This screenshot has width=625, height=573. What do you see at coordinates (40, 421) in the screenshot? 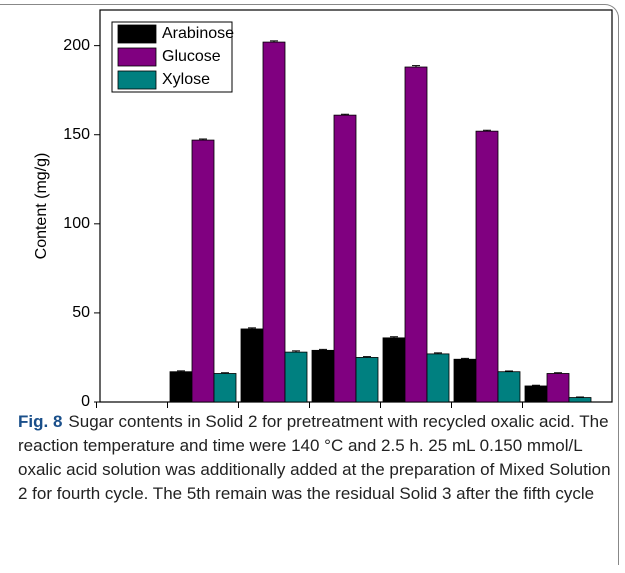
I see `caption-label: Fig. 8` at bounding box center [40, 421].